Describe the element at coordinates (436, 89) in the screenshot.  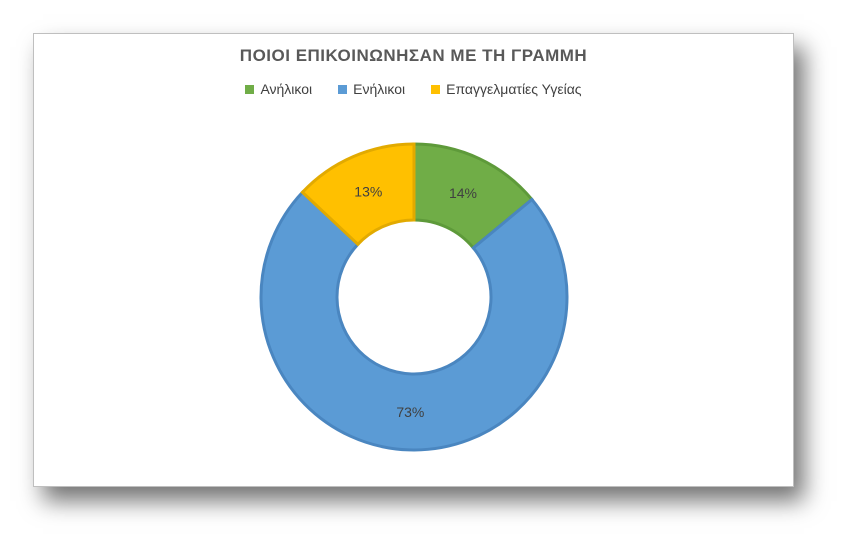
I see `legend-swatch-health-professionals` at that location.